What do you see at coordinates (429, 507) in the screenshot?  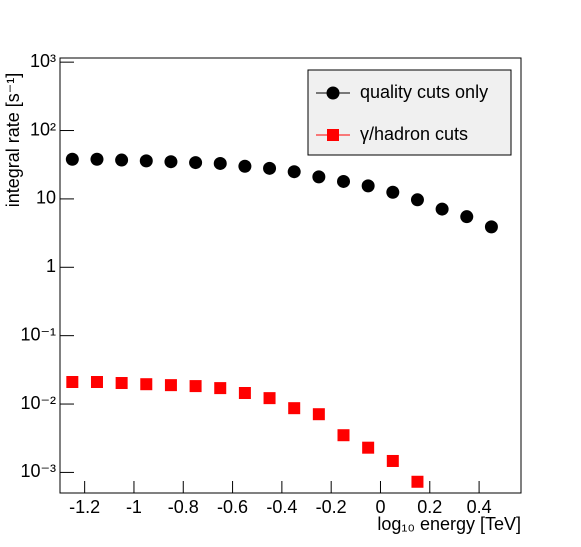 I see `x-tick-label: 0.2` at bounding box center [429, 507].